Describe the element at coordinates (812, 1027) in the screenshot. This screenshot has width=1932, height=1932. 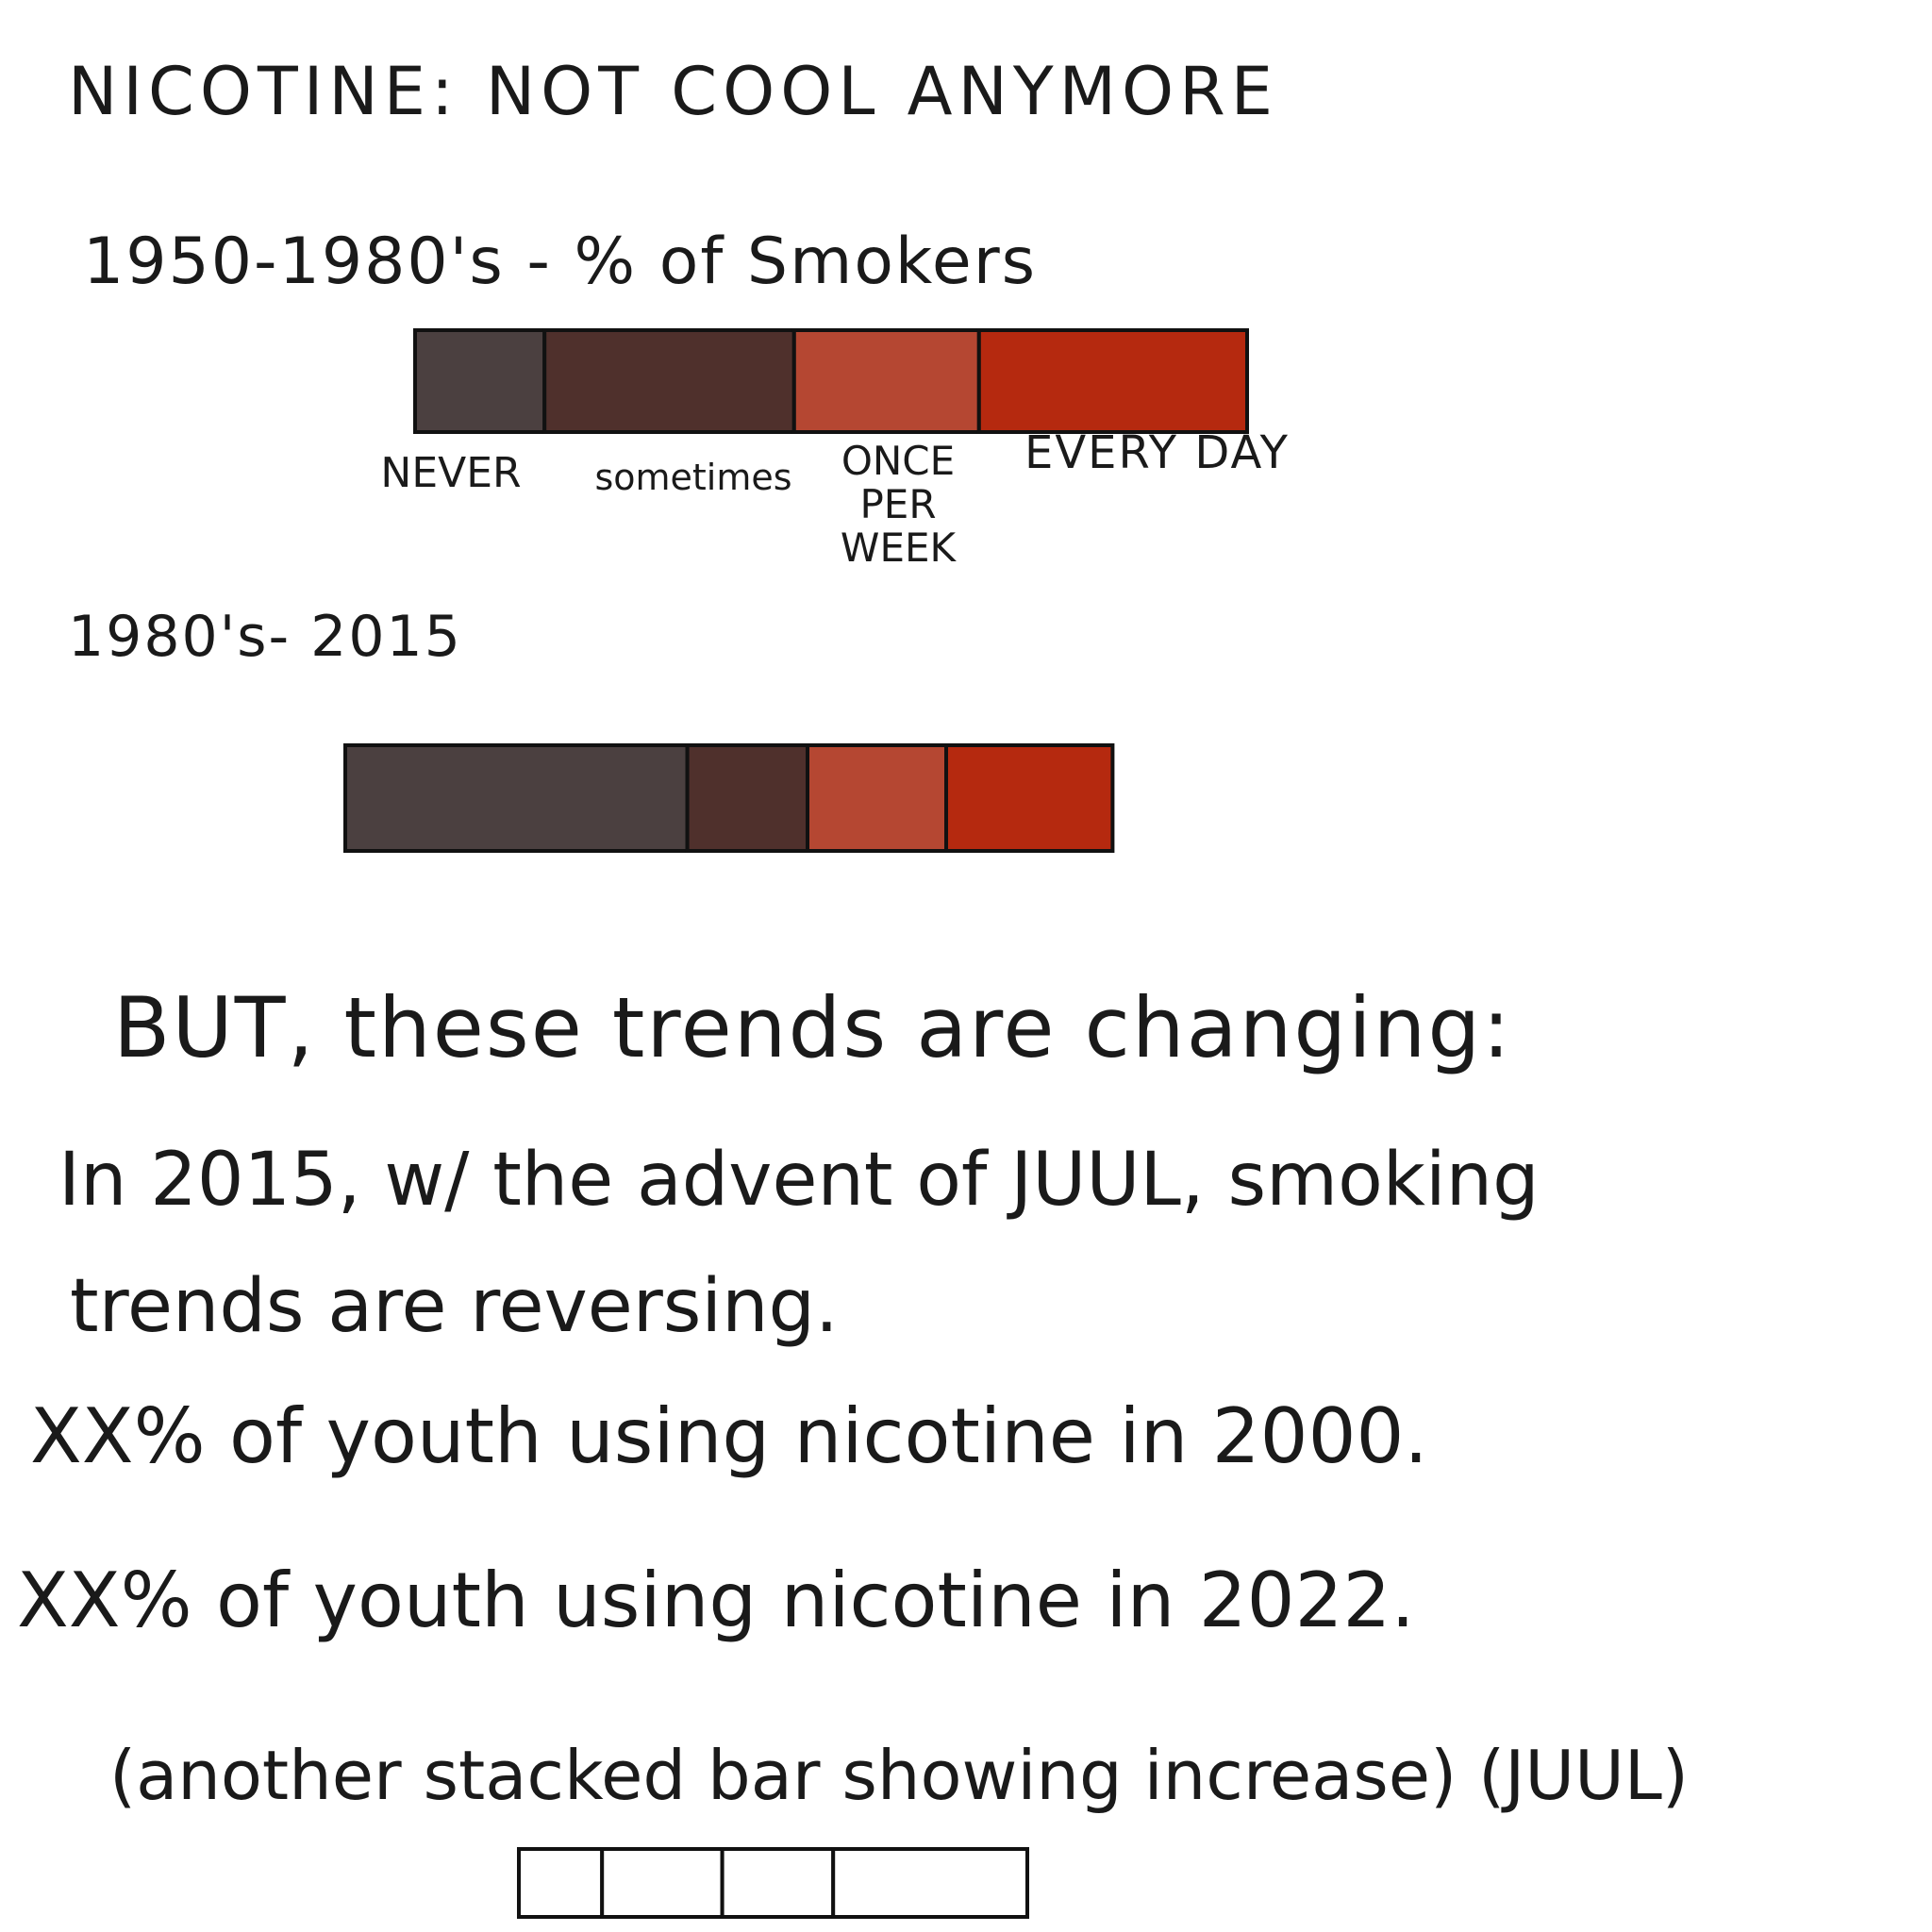
I see `trends-changing-heading: BUT, these trends are changing:` at that location.